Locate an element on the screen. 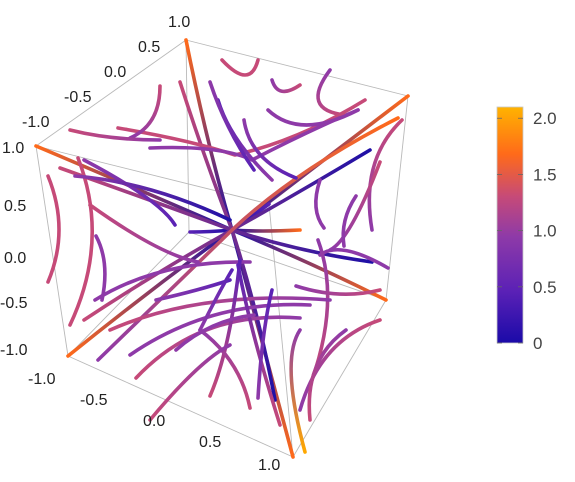 The height and width of the screenshot is (482, 575). colorbar-tick-label: 1.5 is located at coordinates (545, 174).